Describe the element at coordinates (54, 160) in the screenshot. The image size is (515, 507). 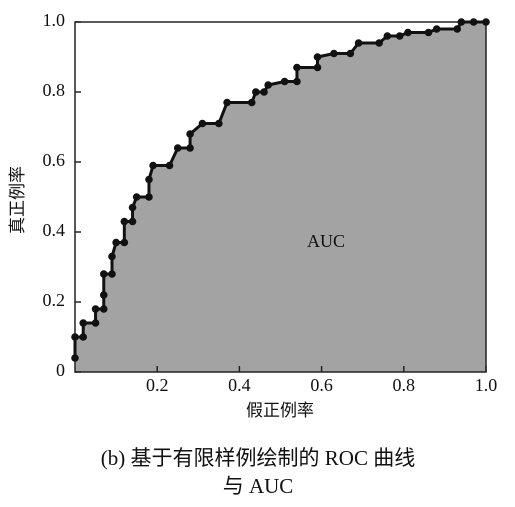
I see `y-tick-label: 0.6` at that location.